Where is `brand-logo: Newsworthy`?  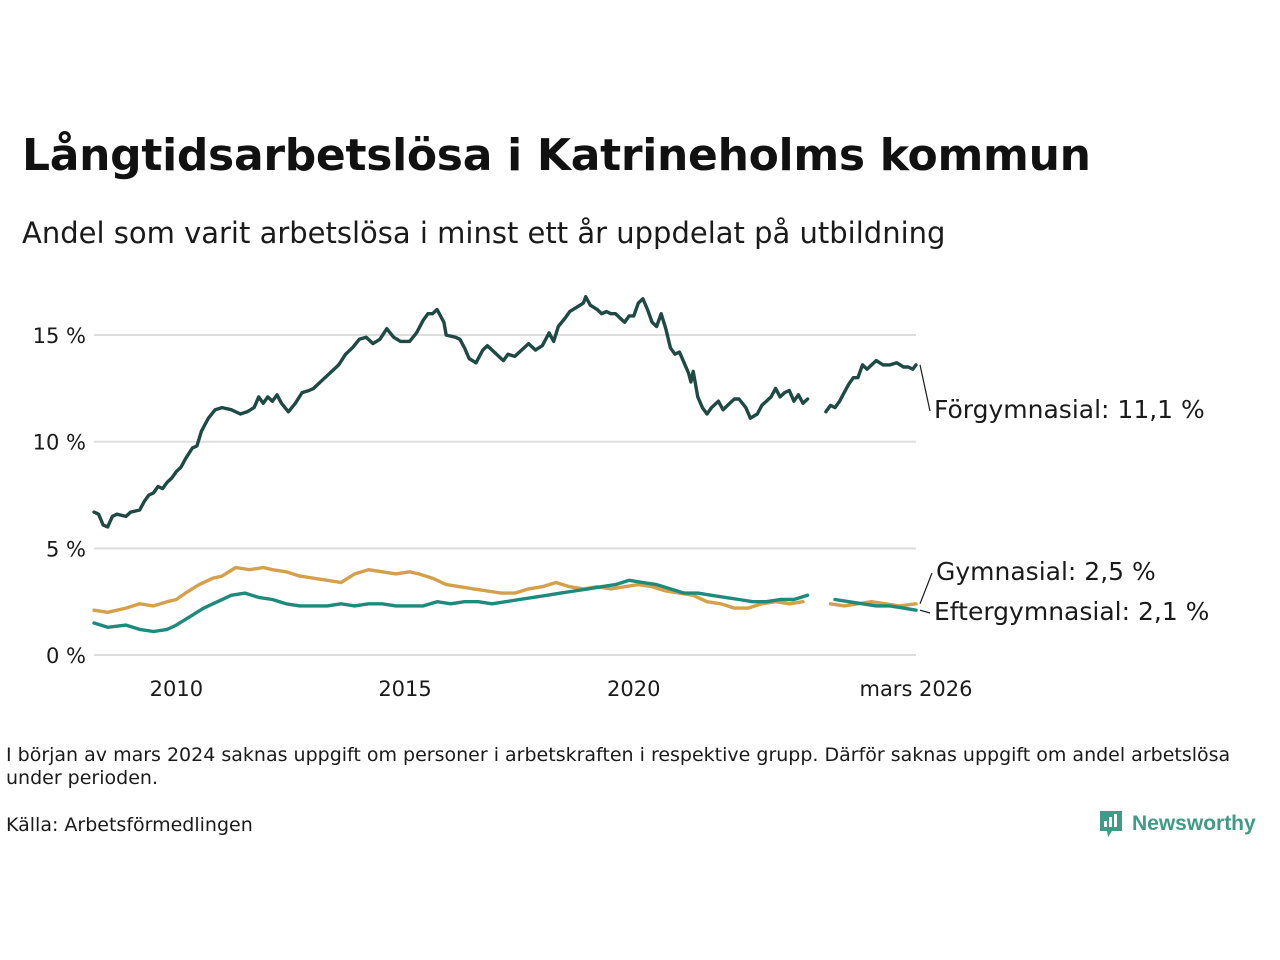 brand-logo: Newsworthy is located at coordinates (1177, 824).